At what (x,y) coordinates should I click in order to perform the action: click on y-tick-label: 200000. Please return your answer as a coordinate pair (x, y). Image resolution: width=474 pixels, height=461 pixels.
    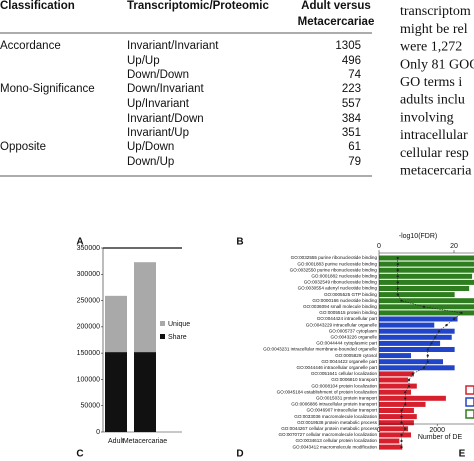
    Looking at the image, I should click on (88, 327).